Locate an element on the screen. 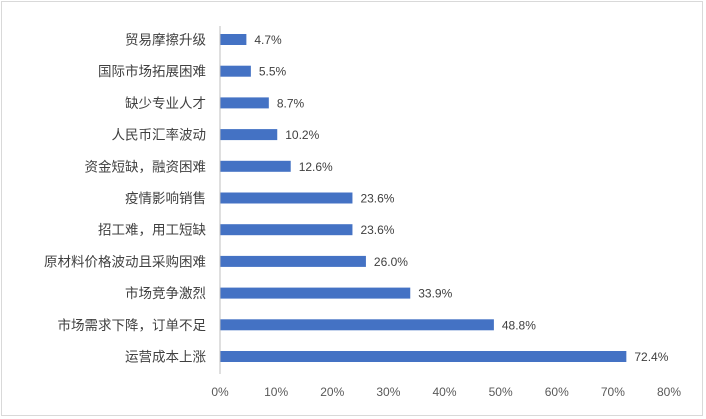 The width and height of the screenshot is (706, 419). data-label: 8.7% is located at coordinates (291, 103).